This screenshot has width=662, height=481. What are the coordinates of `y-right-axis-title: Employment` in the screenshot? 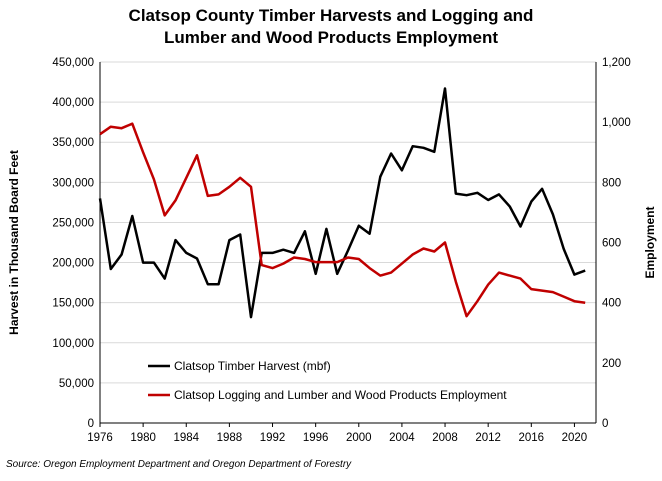 It's located at (650, 242).